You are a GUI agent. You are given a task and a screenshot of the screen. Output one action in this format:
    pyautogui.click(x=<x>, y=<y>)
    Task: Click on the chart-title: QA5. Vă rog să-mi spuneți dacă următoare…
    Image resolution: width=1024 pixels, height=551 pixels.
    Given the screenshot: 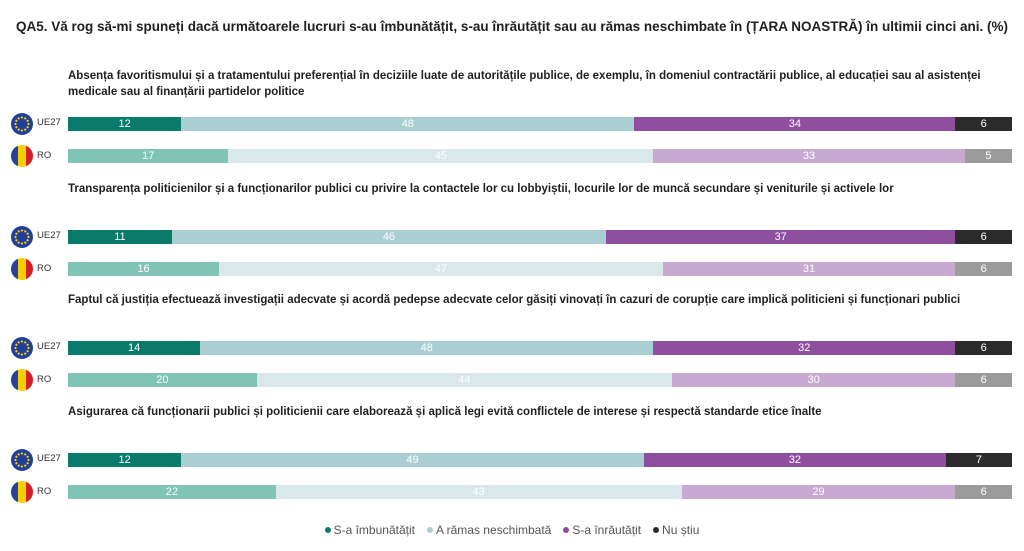 What is the action you would take?
    pyautogui.click(x=512, y=26)
    